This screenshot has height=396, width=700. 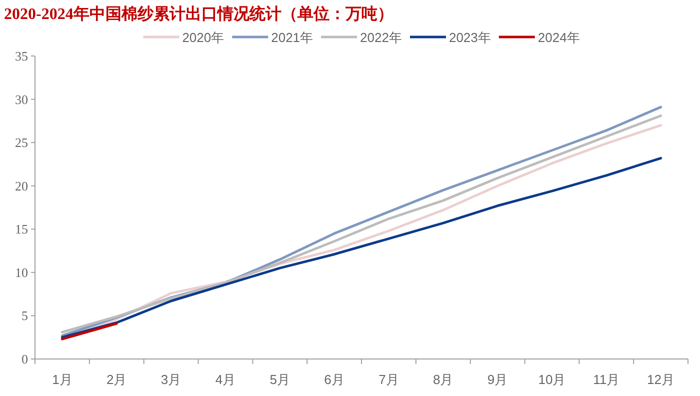 What do you see at coordinates (559, 37) in the screenshot?
I see `legend-label: 2024年` at bounding box center [559, 37].